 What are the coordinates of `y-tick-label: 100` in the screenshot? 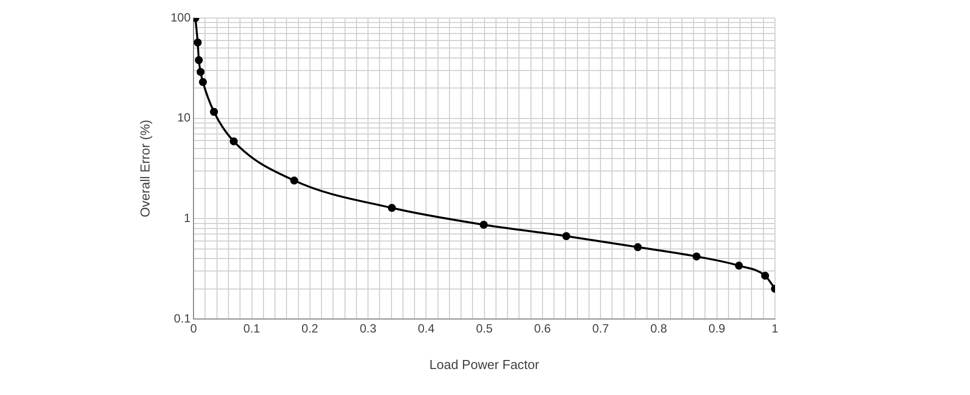 It's located at (180, 17).